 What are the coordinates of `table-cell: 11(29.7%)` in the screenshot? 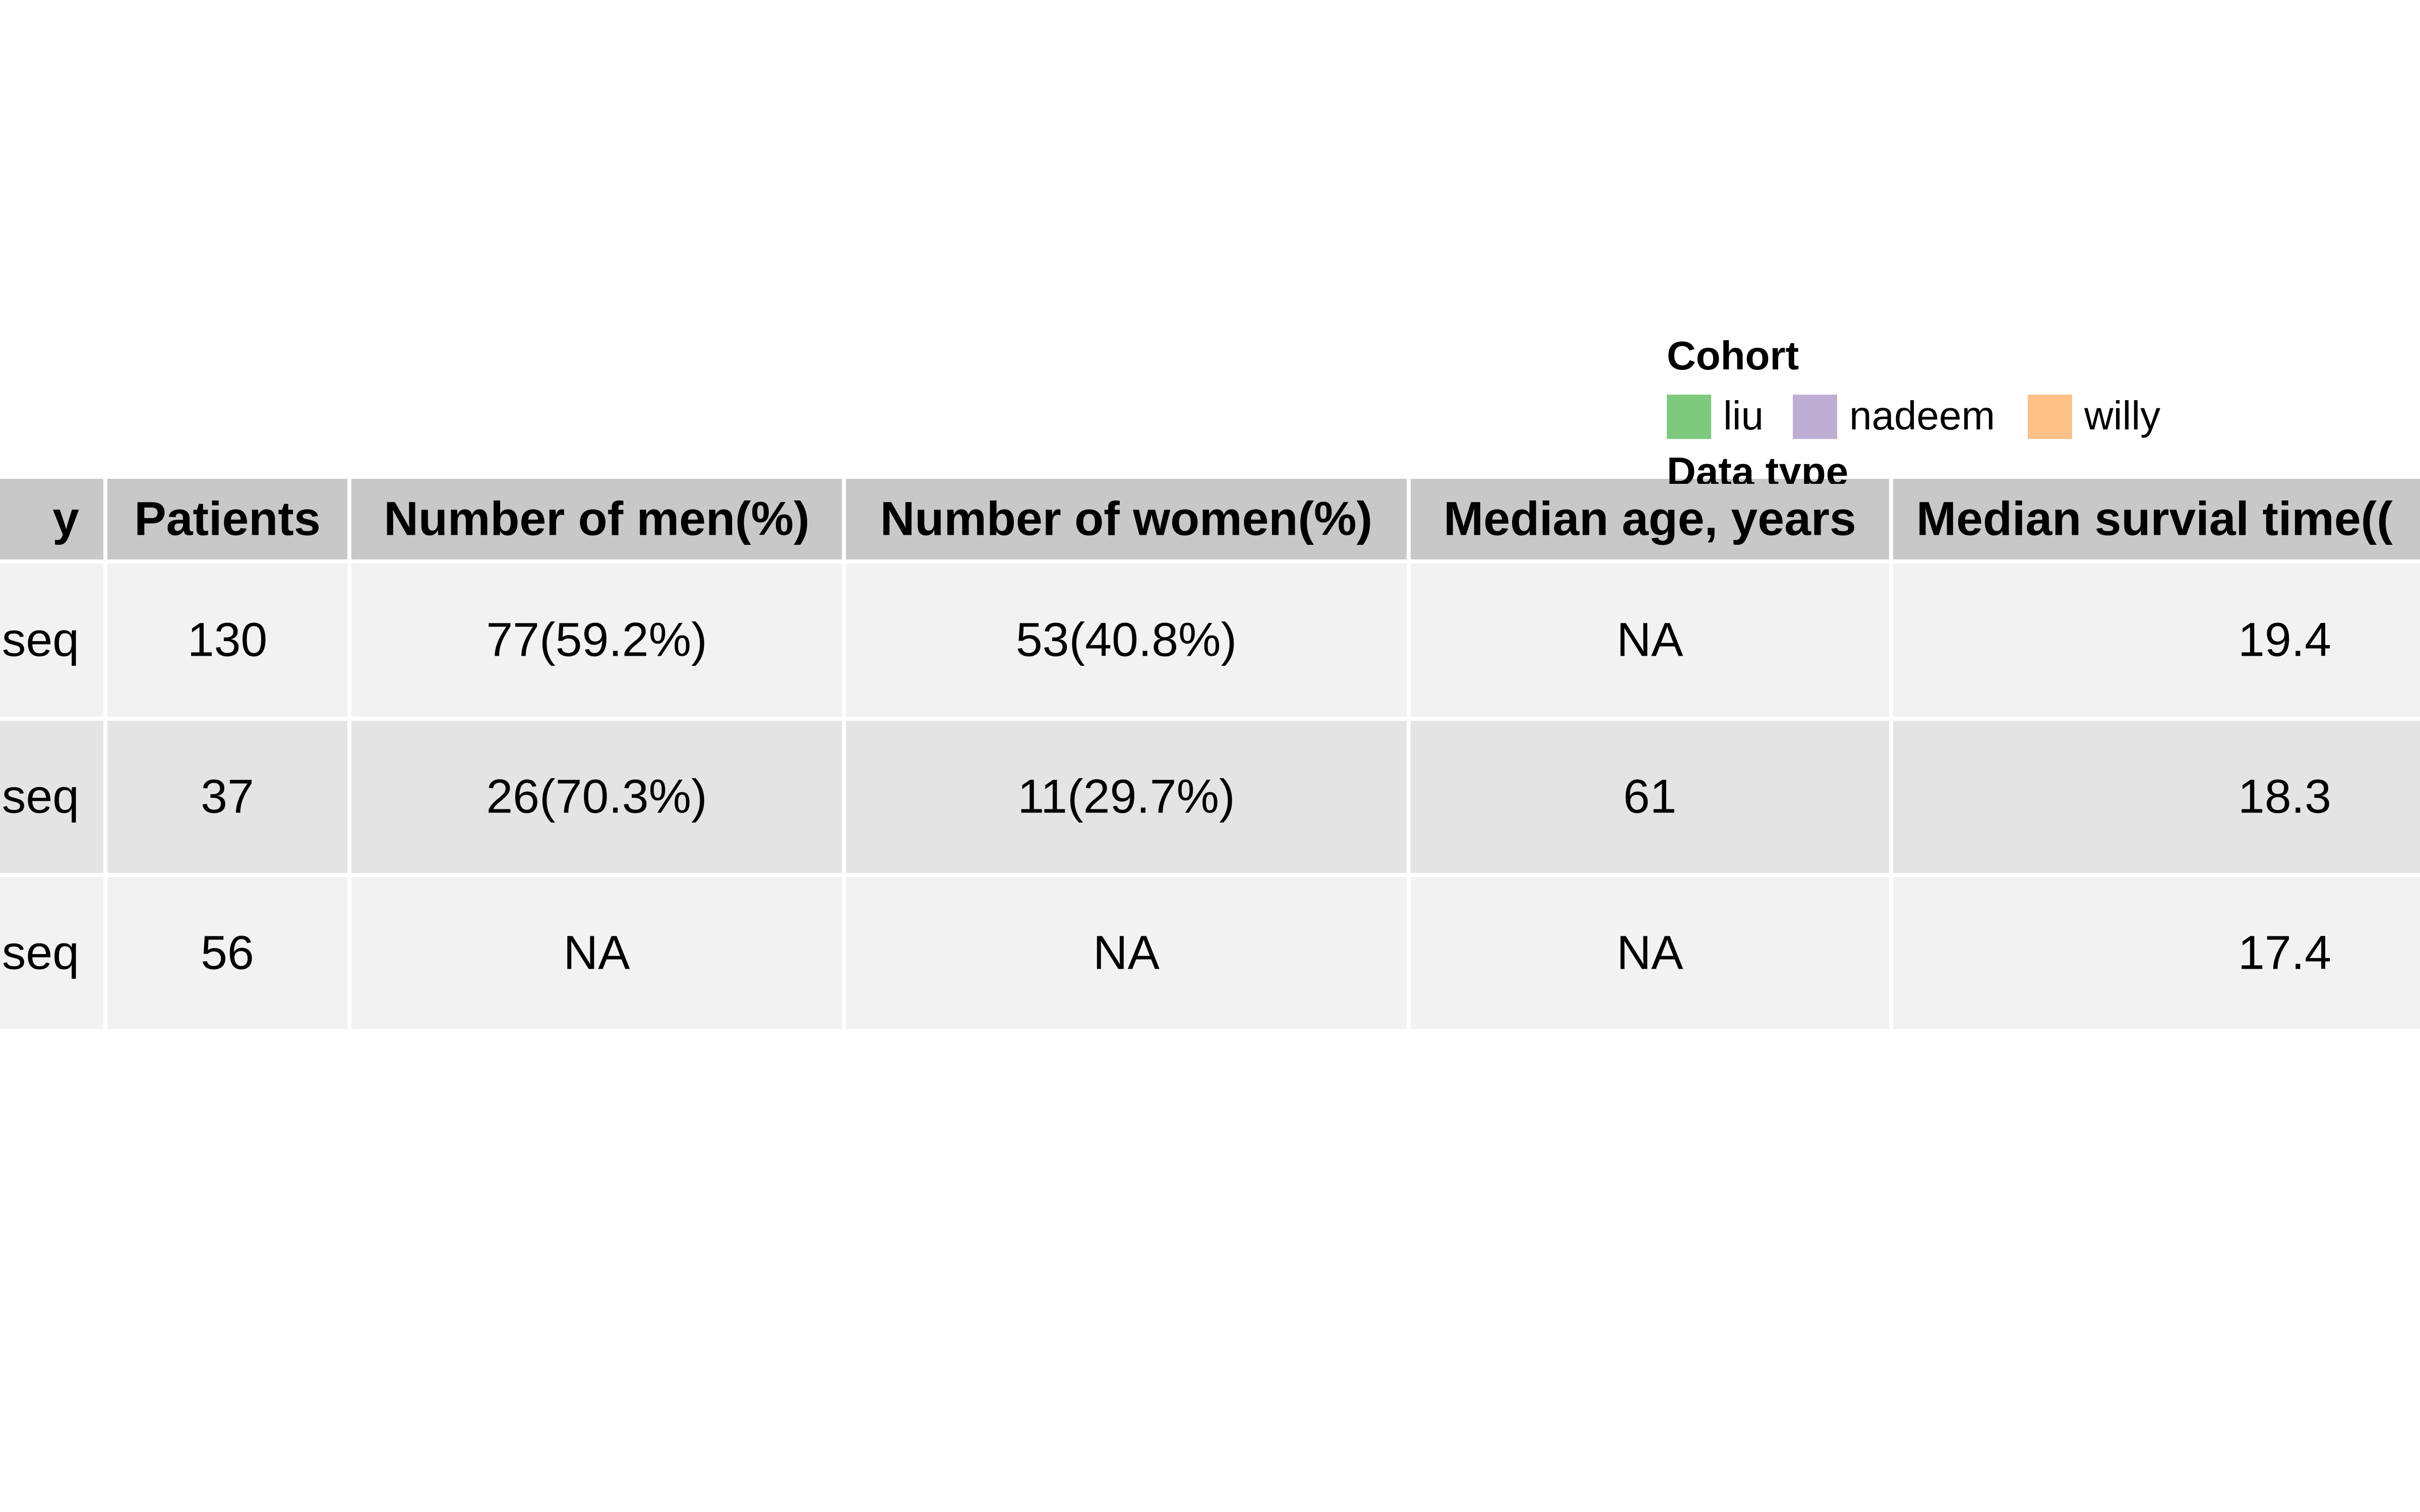 It's located at (1126, 797).